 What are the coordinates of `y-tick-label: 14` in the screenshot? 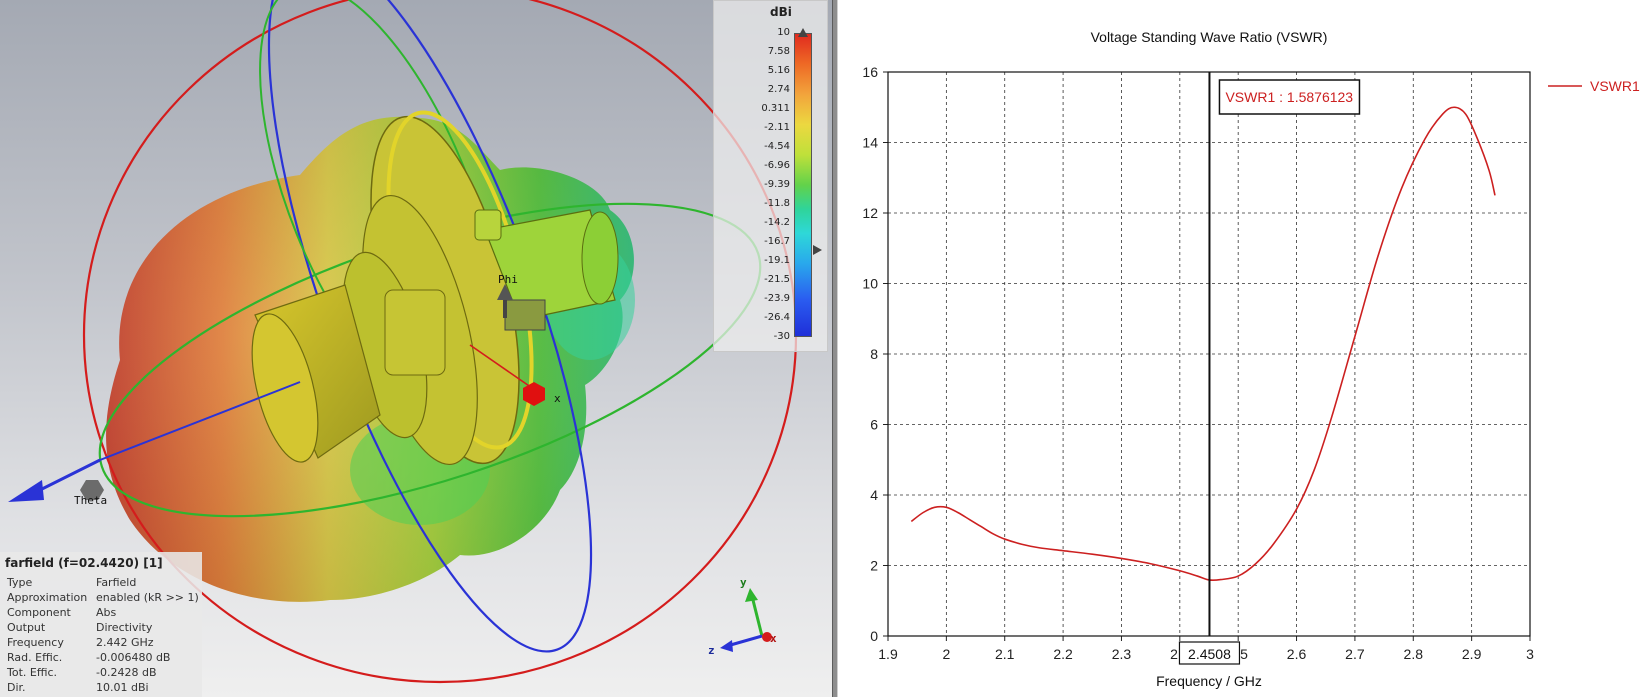 It's located at (870, 143).